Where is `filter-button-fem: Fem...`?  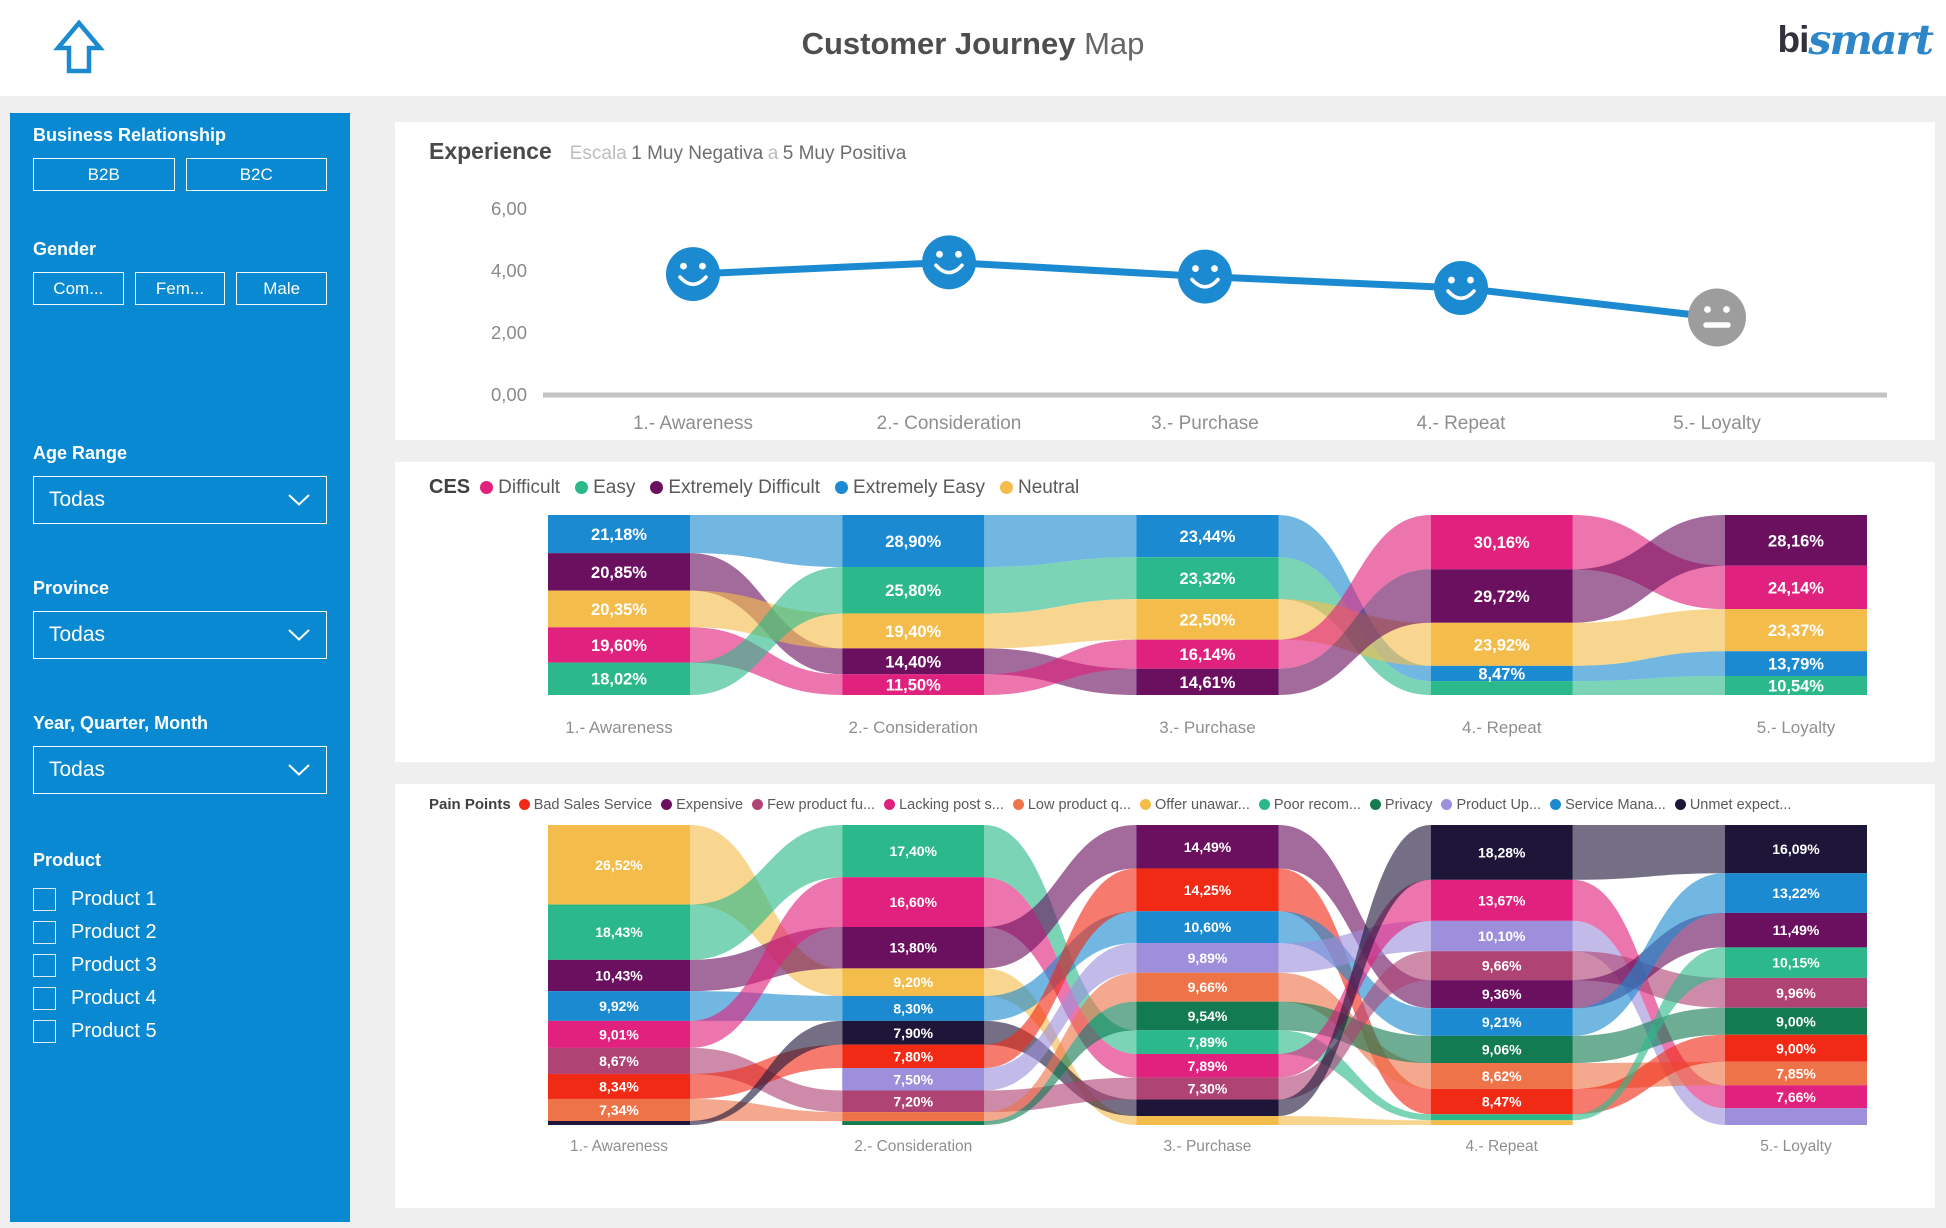
filter-button-fem: Fem... is located at coordinates (180, 288).